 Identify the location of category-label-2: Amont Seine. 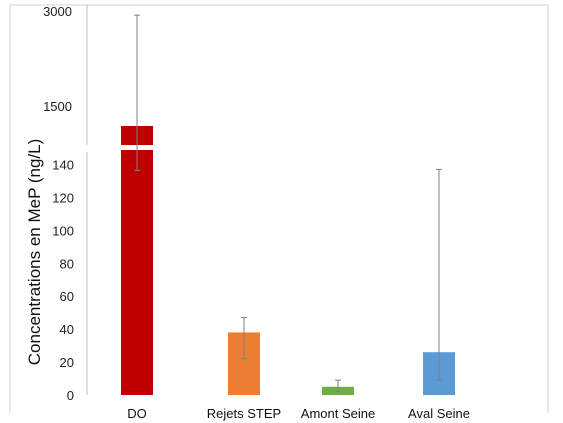
(338, 413).